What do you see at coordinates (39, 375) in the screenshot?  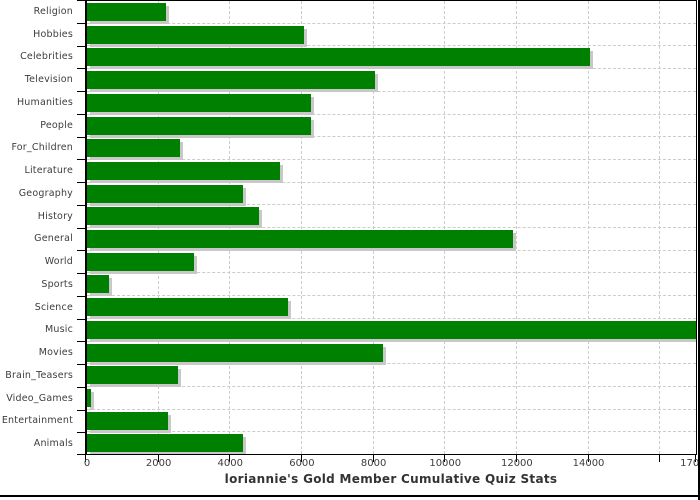 I see `category-label: Brain_Teasers` at bounding box center [39, 375].